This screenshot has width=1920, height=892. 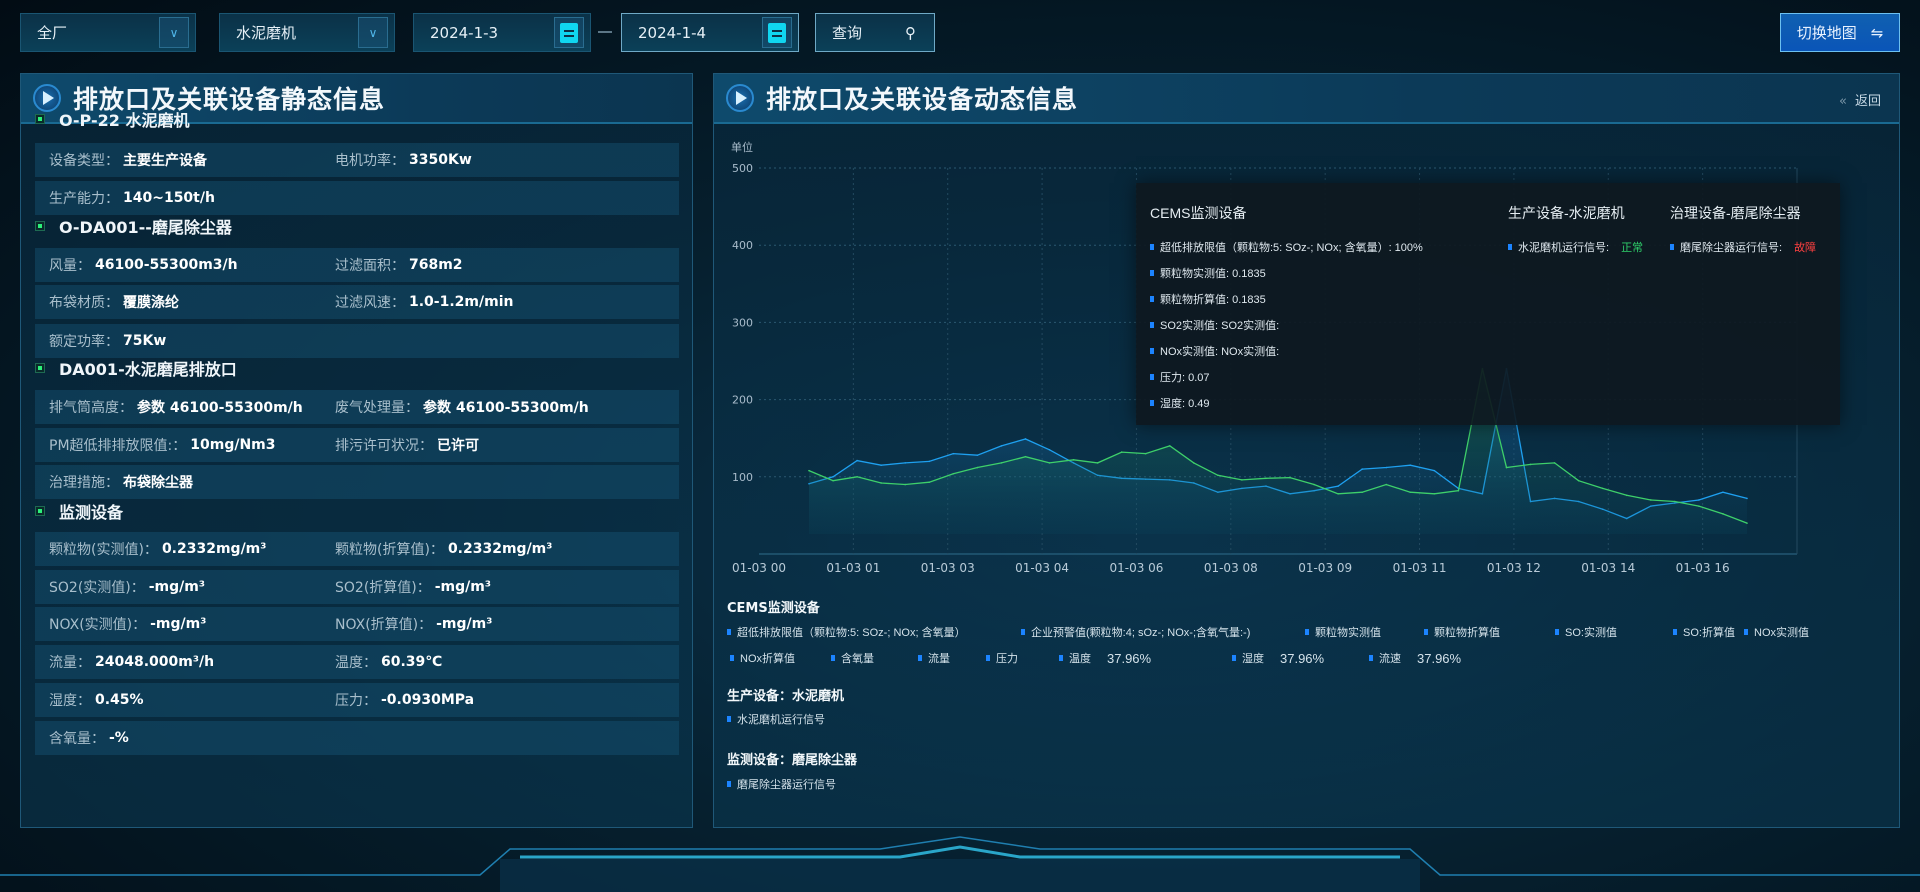 What do you see at coordinates (1860, 99) in the screenshot?
I see `back-button: « 返回` at bounding box center [1860, 99].